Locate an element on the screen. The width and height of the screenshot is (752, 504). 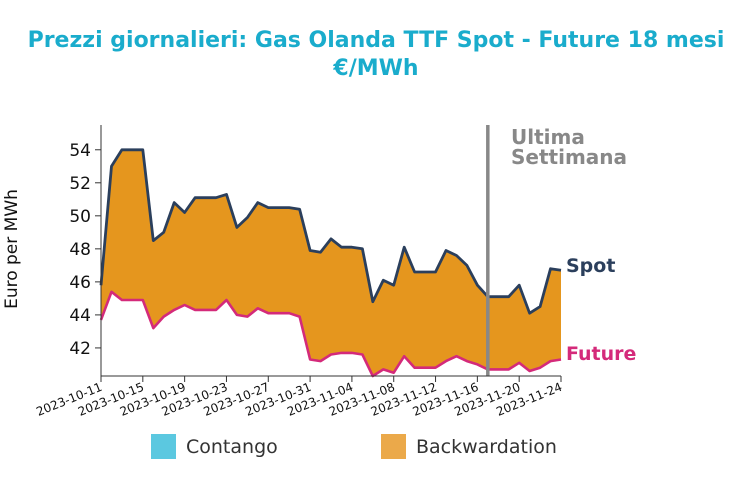
y-tick-label: 48 is located at coordinates (80, 250).